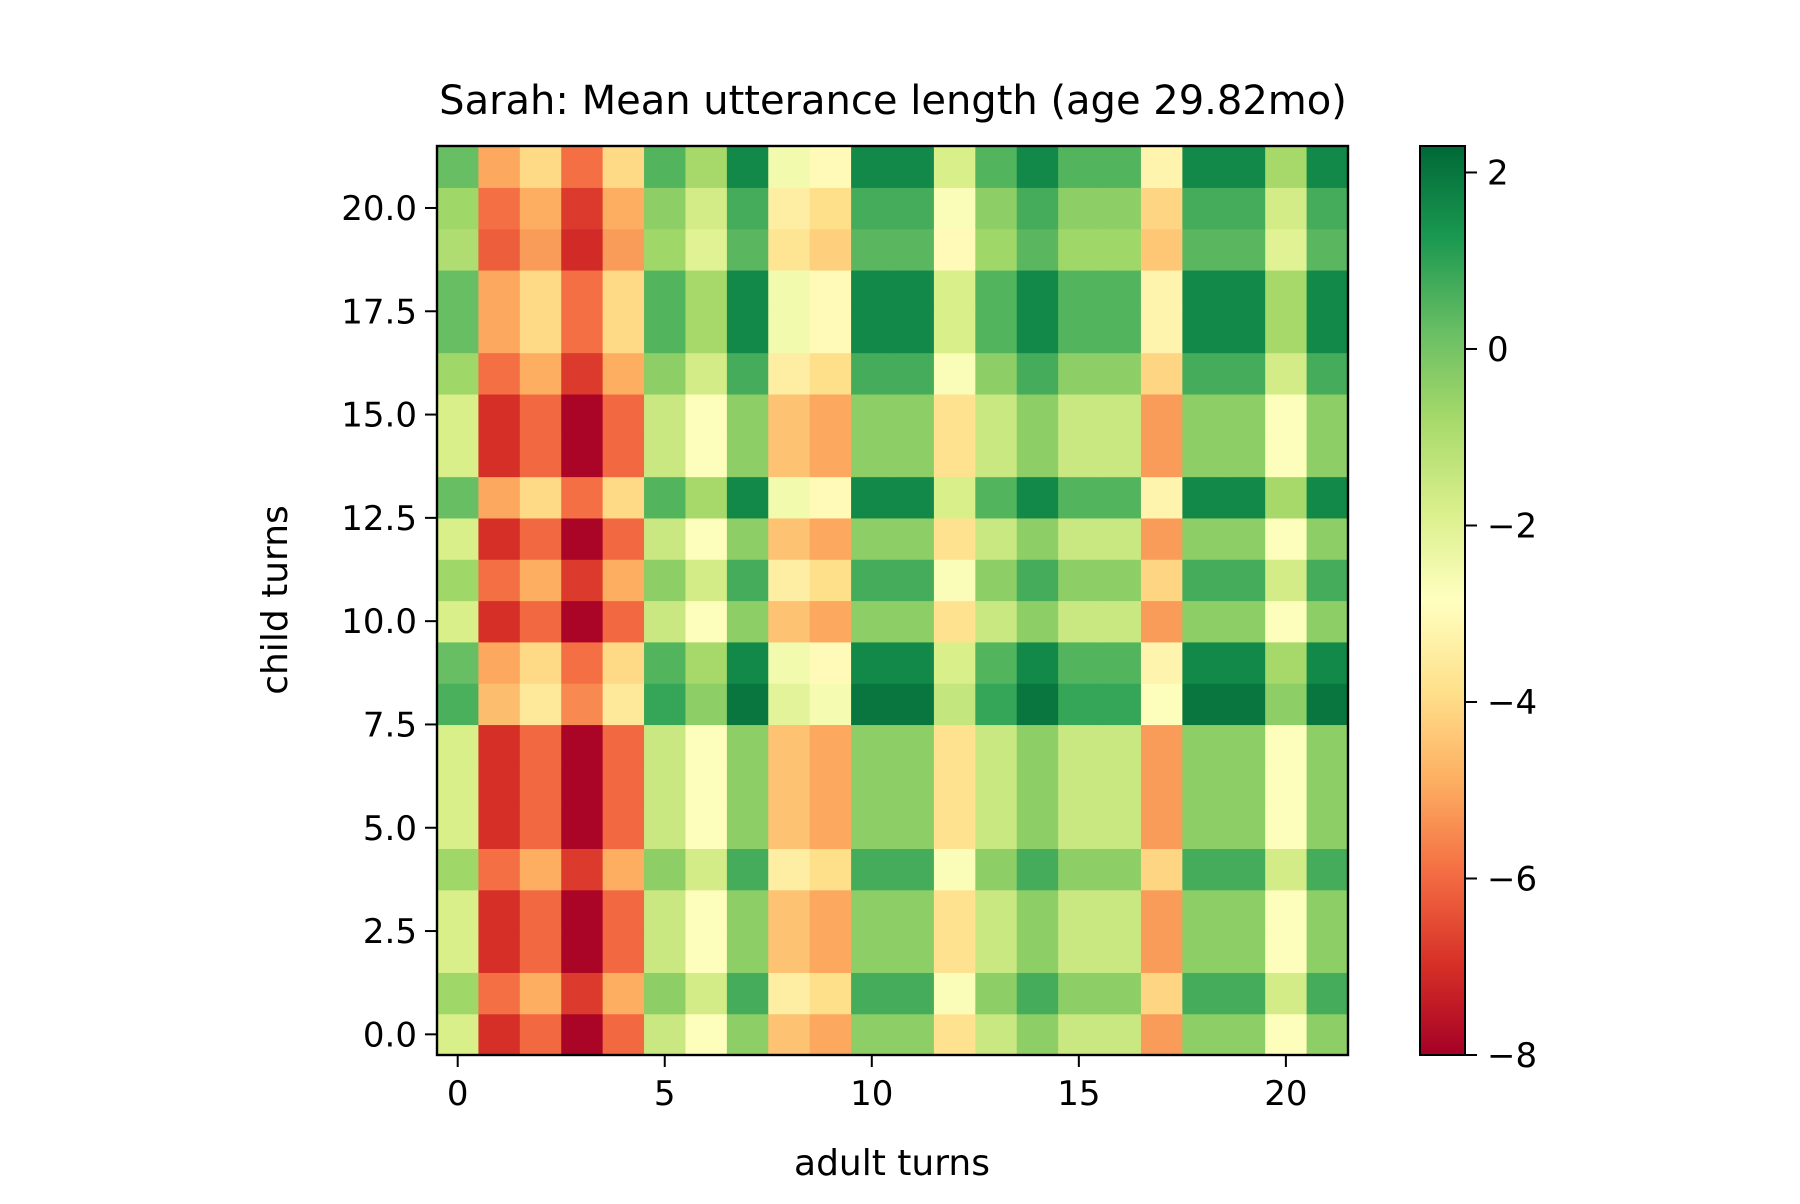 The width and height of the screenshot is (1800, 1204). What do you see at coordinates (871, 1094) in the screenshot?
I see `x-tick-label: 10` at bounding box center [871, 1094].